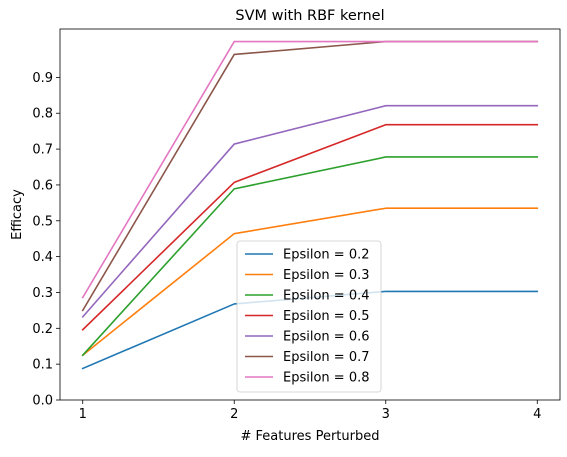 The height and width of the screenshot is (457, 567). I want to click on legend-label-5: Epsilon = 0.6, so click(326, 337).